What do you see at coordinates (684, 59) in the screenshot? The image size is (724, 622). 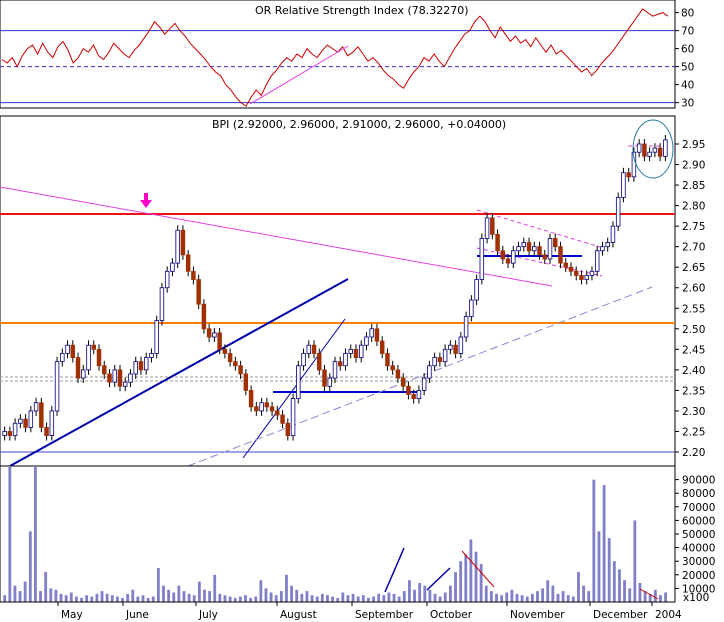 I see `rsi-y-axis: 30 40 50 60 70 80` at bounding box center [684, 59].